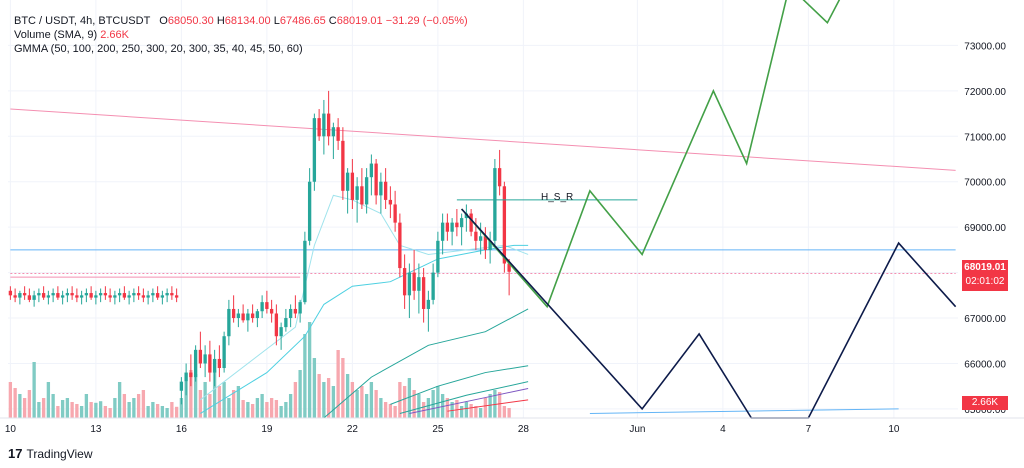 The width and height of the screenshot is (1024, 468). I want to click on change-value: −31.29 (−0.05%), so click(426, 21).